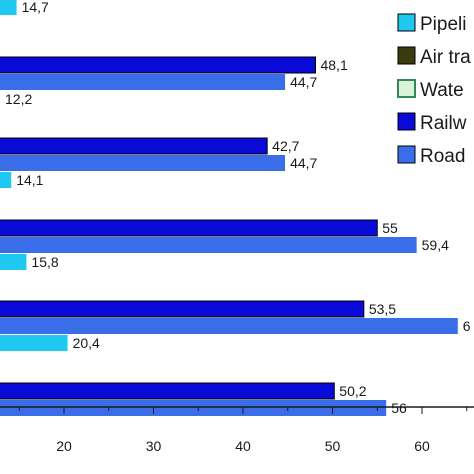 This screenshot has width=474, height=474. I want to click on legend: Pipeli Air tra Wate Railw Road, so click(434, 90).